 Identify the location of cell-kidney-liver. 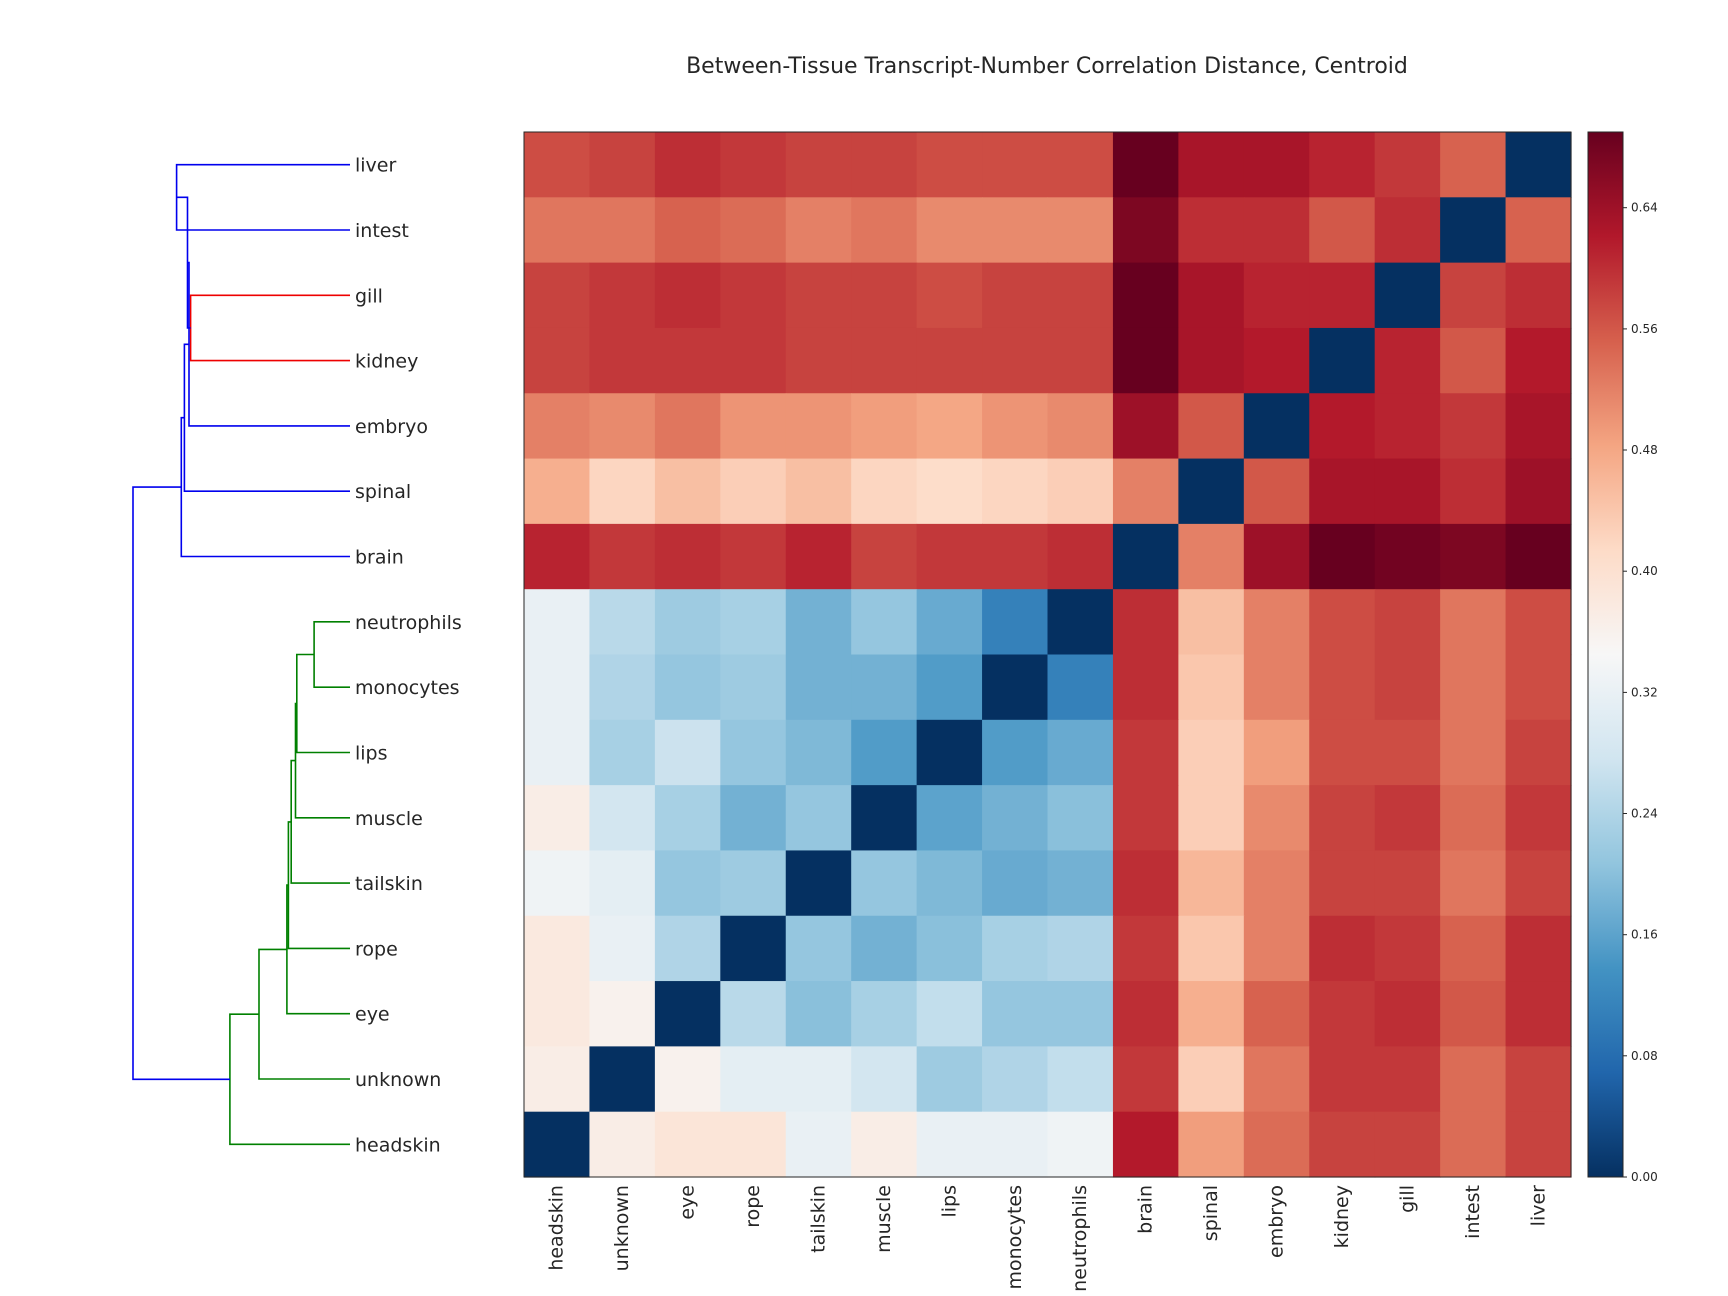
(1538, 360).